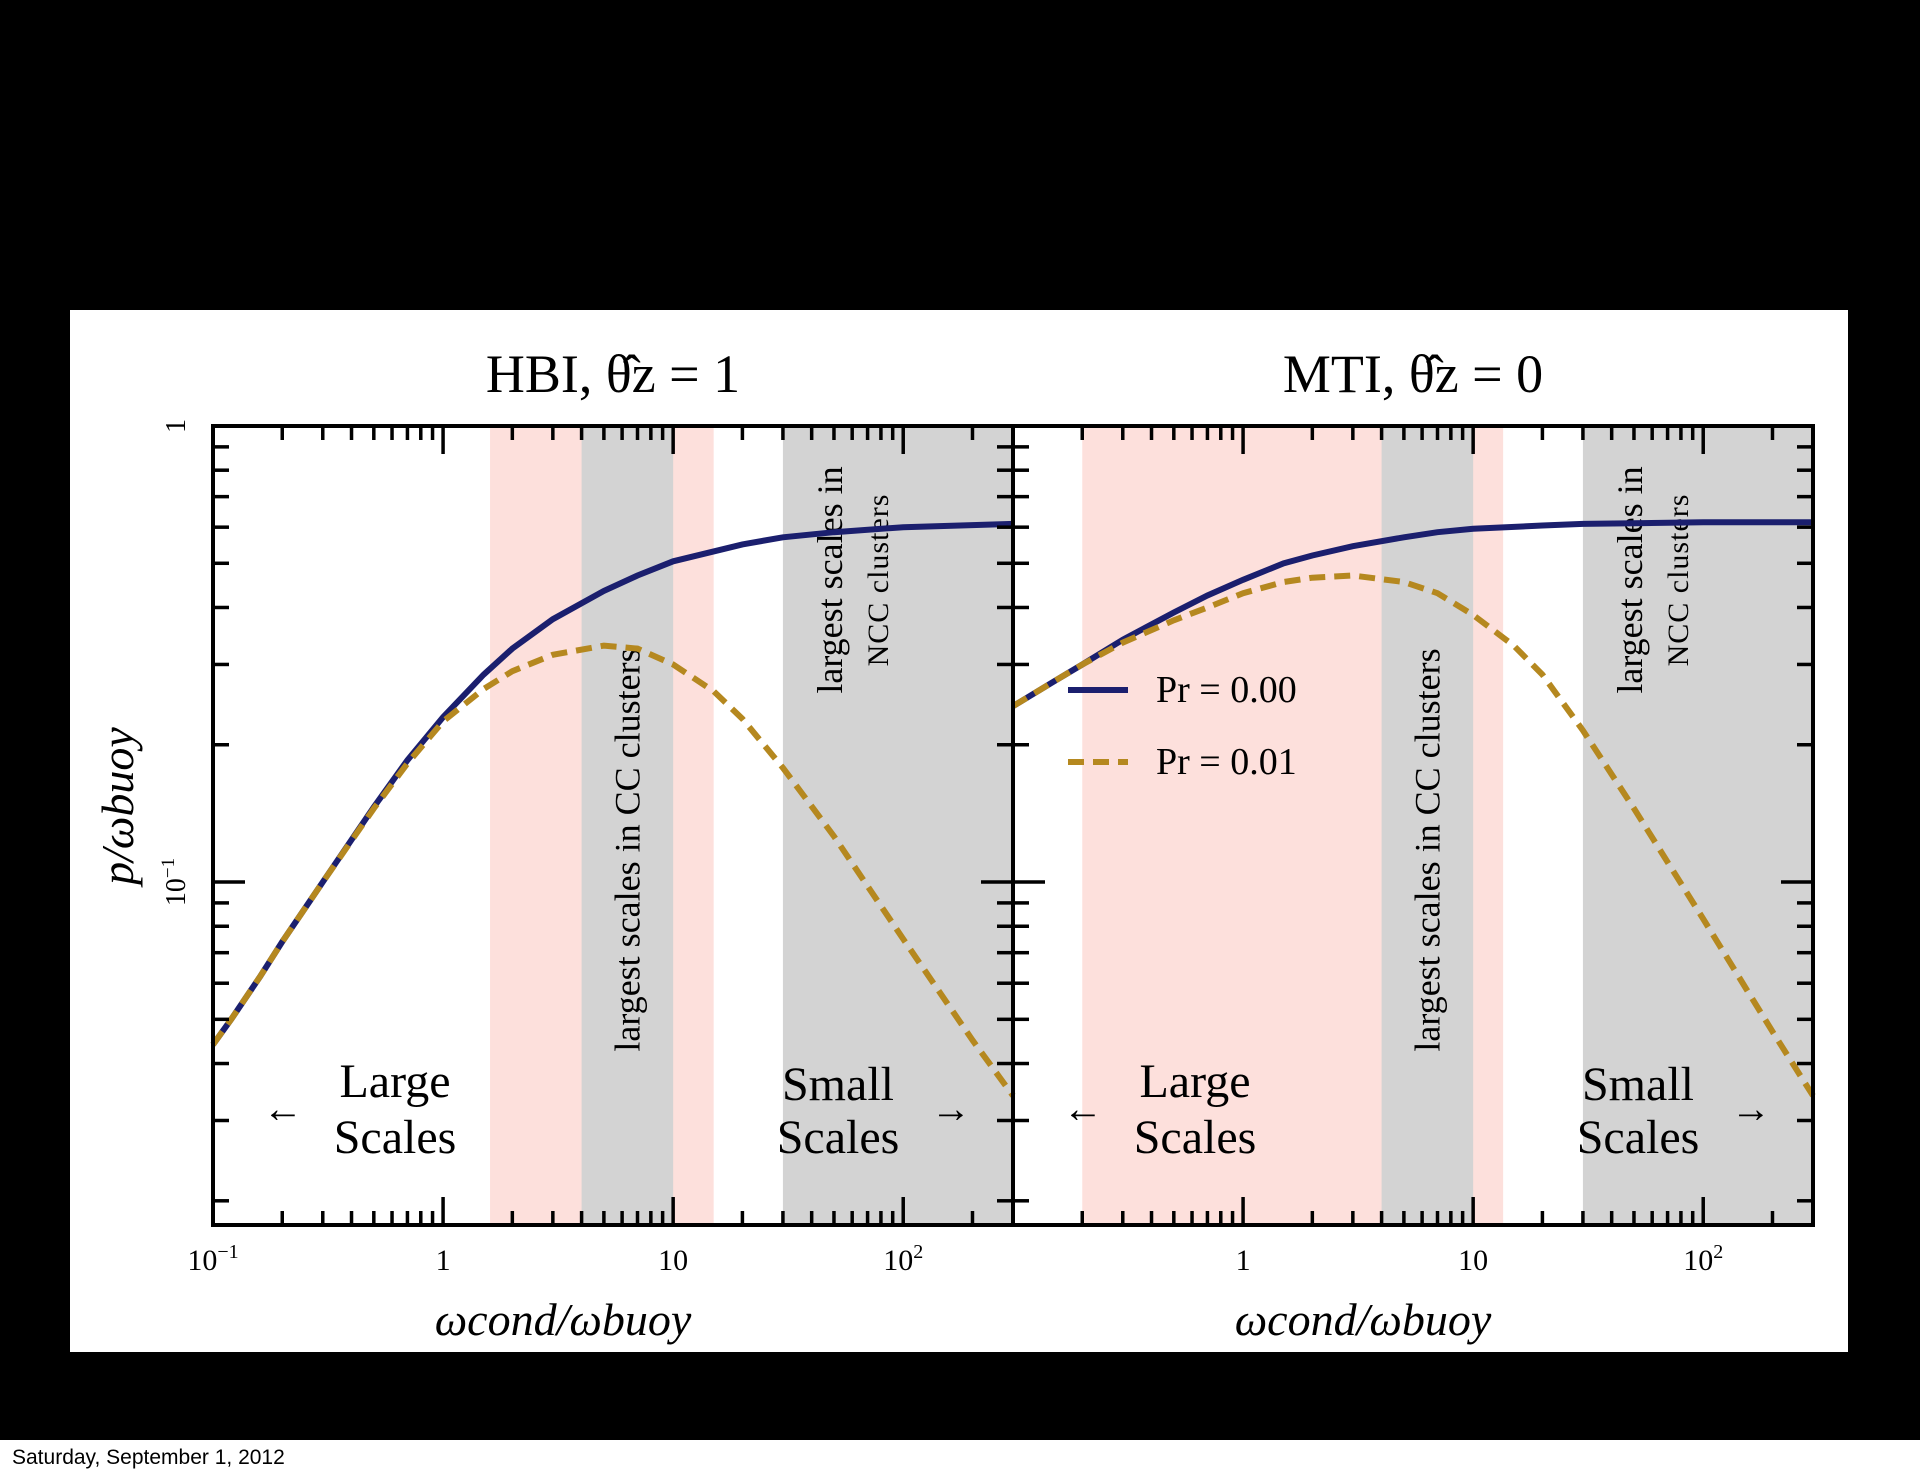 This screenshot has width=1920, height=1478. I want to click on legend: Pr = 0.00 Pr = 0.01, so click(1182, 726).